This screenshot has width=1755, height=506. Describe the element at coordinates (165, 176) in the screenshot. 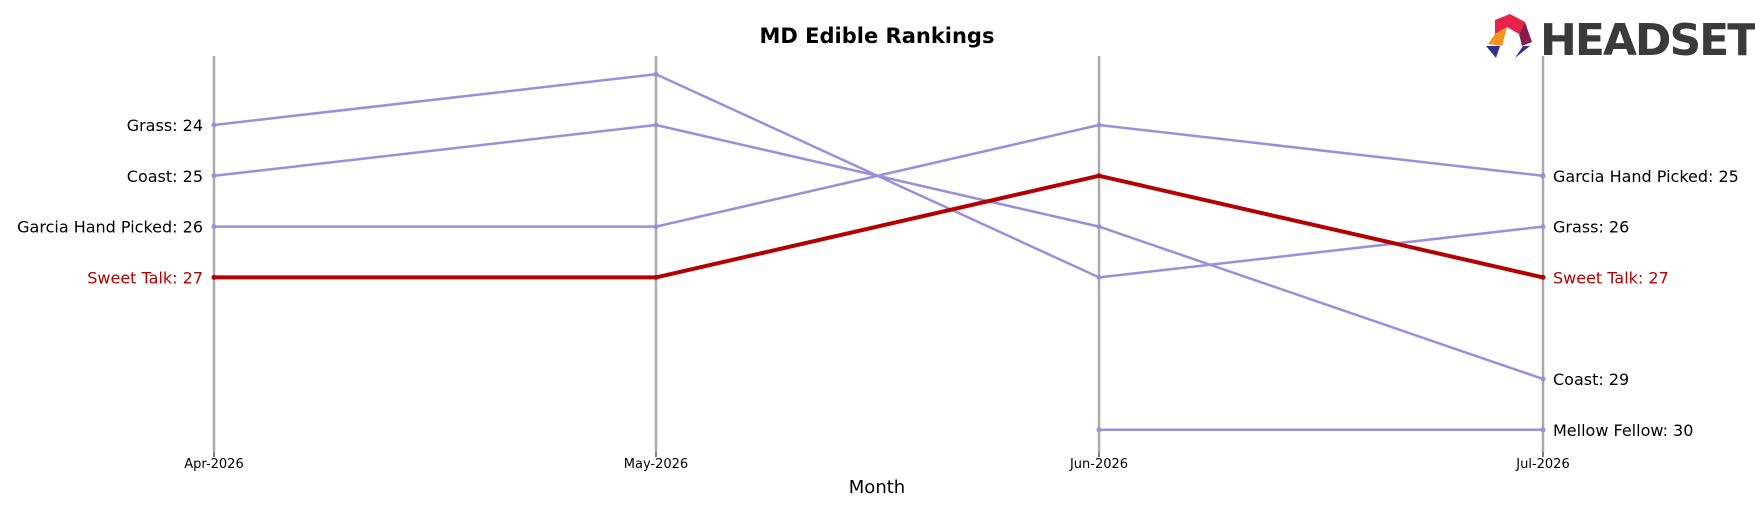

I see `left-rank-label: Coast: 25` at that location.